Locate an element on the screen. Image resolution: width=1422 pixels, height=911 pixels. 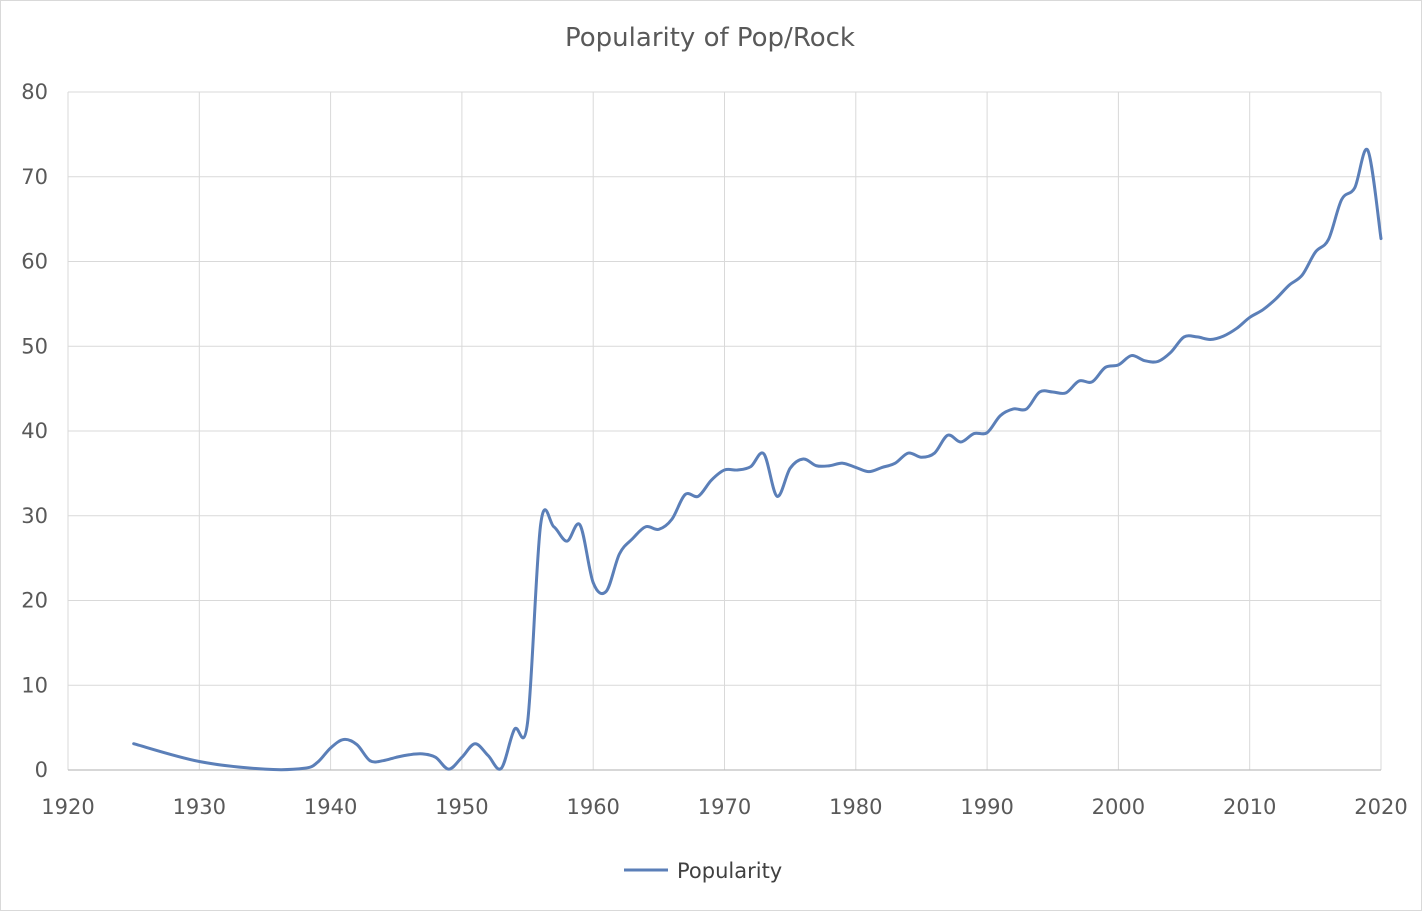
x-tick-label: 1950 is located at coordinates (461, 807).